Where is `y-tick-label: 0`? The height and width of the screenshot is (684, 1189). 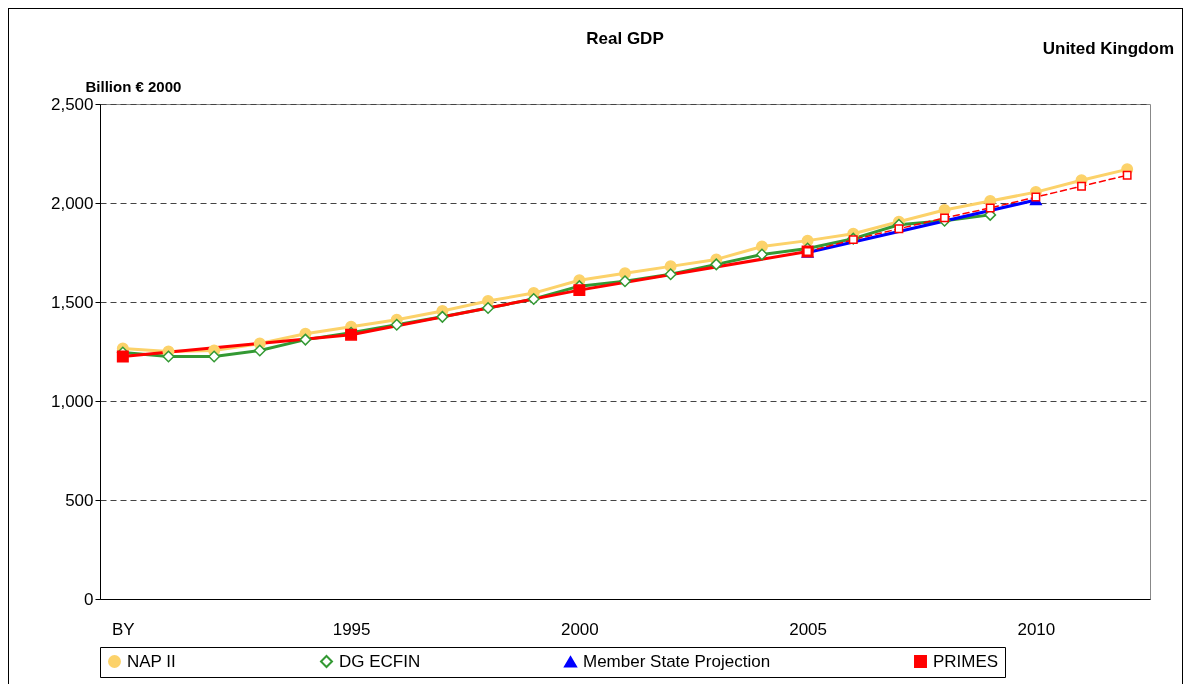
y-tick-label: 0 is located at coordinates (89, 599).